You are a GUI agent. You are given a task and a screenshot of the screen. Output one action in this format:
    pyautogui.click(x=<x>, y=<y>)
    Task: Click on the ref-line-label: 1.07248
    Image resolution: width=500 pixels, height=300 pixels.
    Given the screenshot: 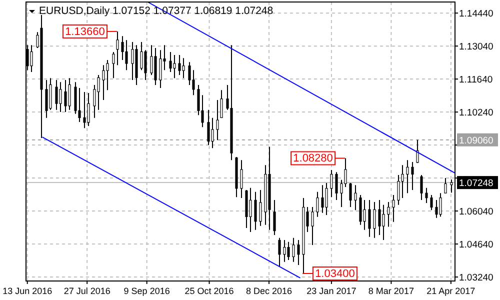 What is the action you would take?
    pyautogui.click(x=476, y=184)
    